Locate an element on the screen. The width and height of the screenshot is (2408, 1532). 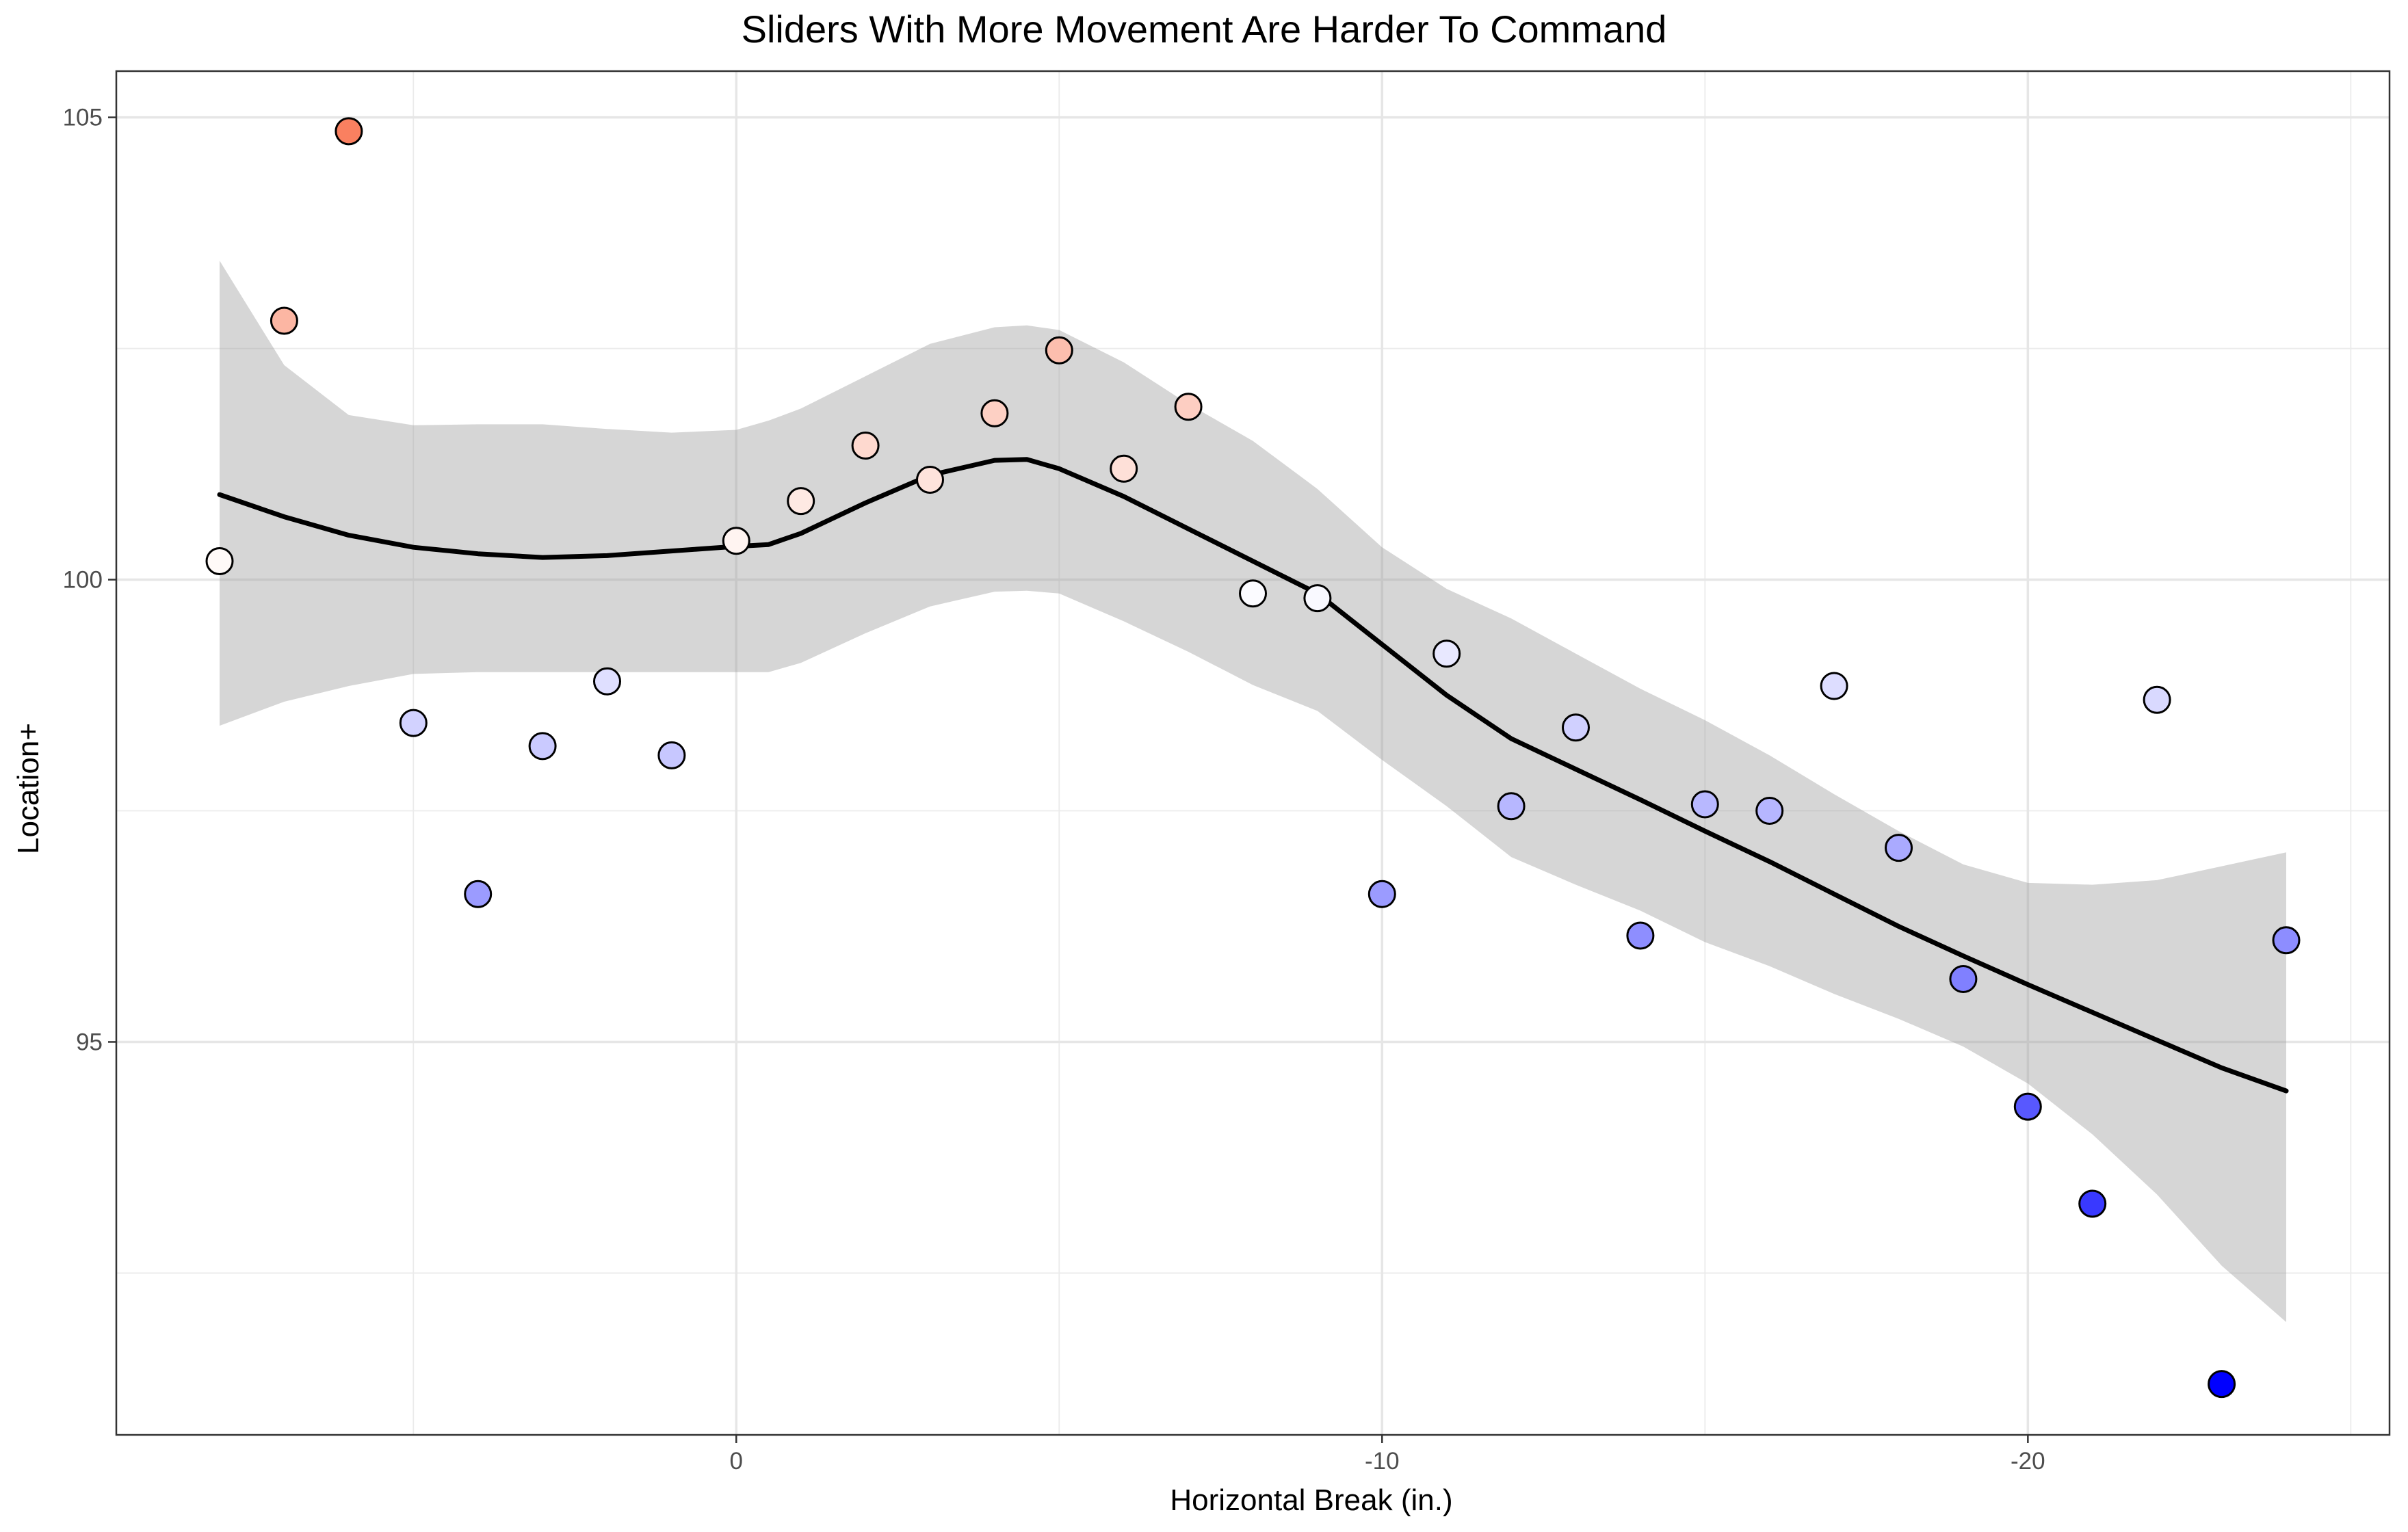
y-tick-label: 95 is located at coordinates (89, 1042).